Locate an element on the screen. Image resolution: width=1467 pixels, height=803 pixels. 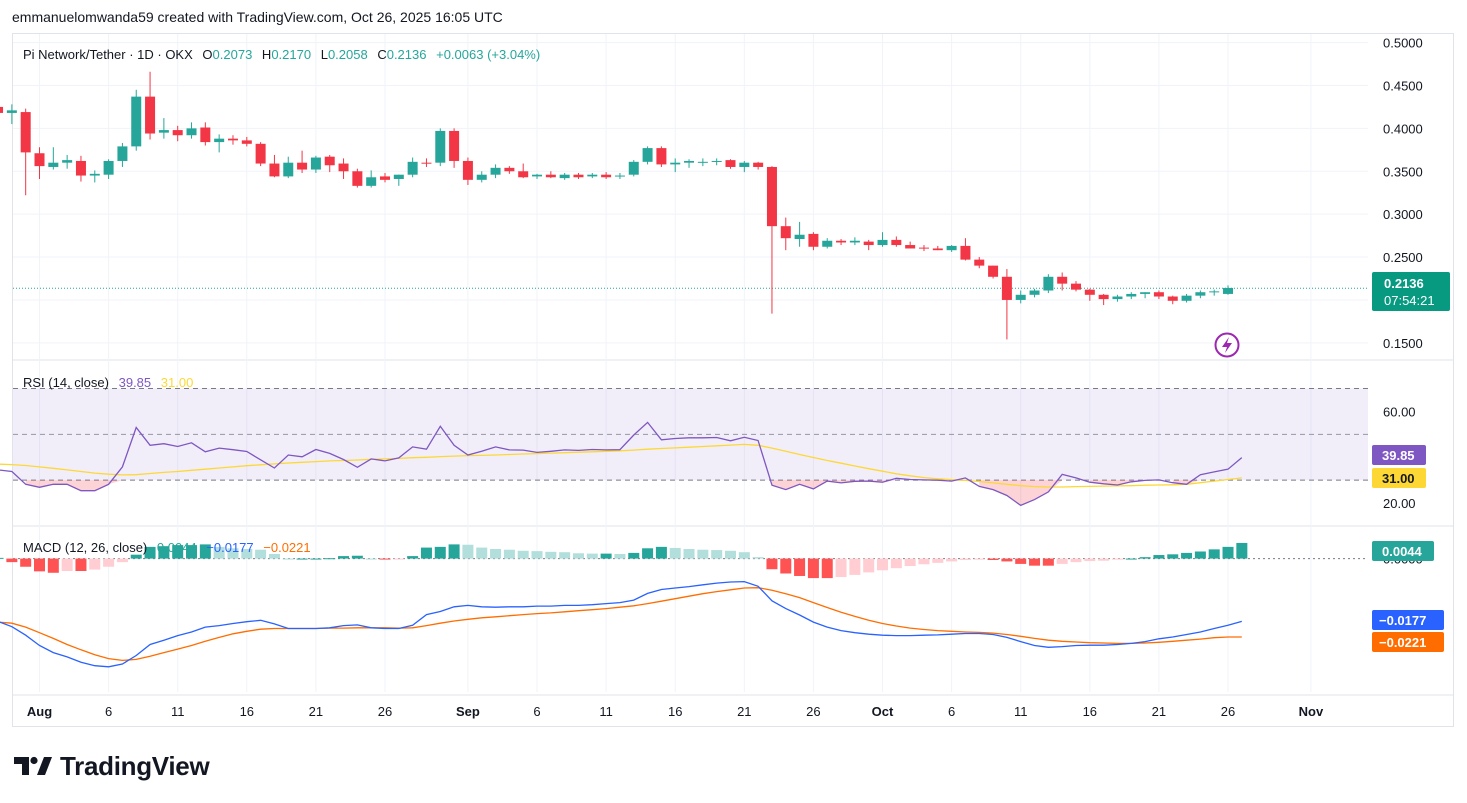
high-value: 0.2170 is located at coordinates (291, 54).